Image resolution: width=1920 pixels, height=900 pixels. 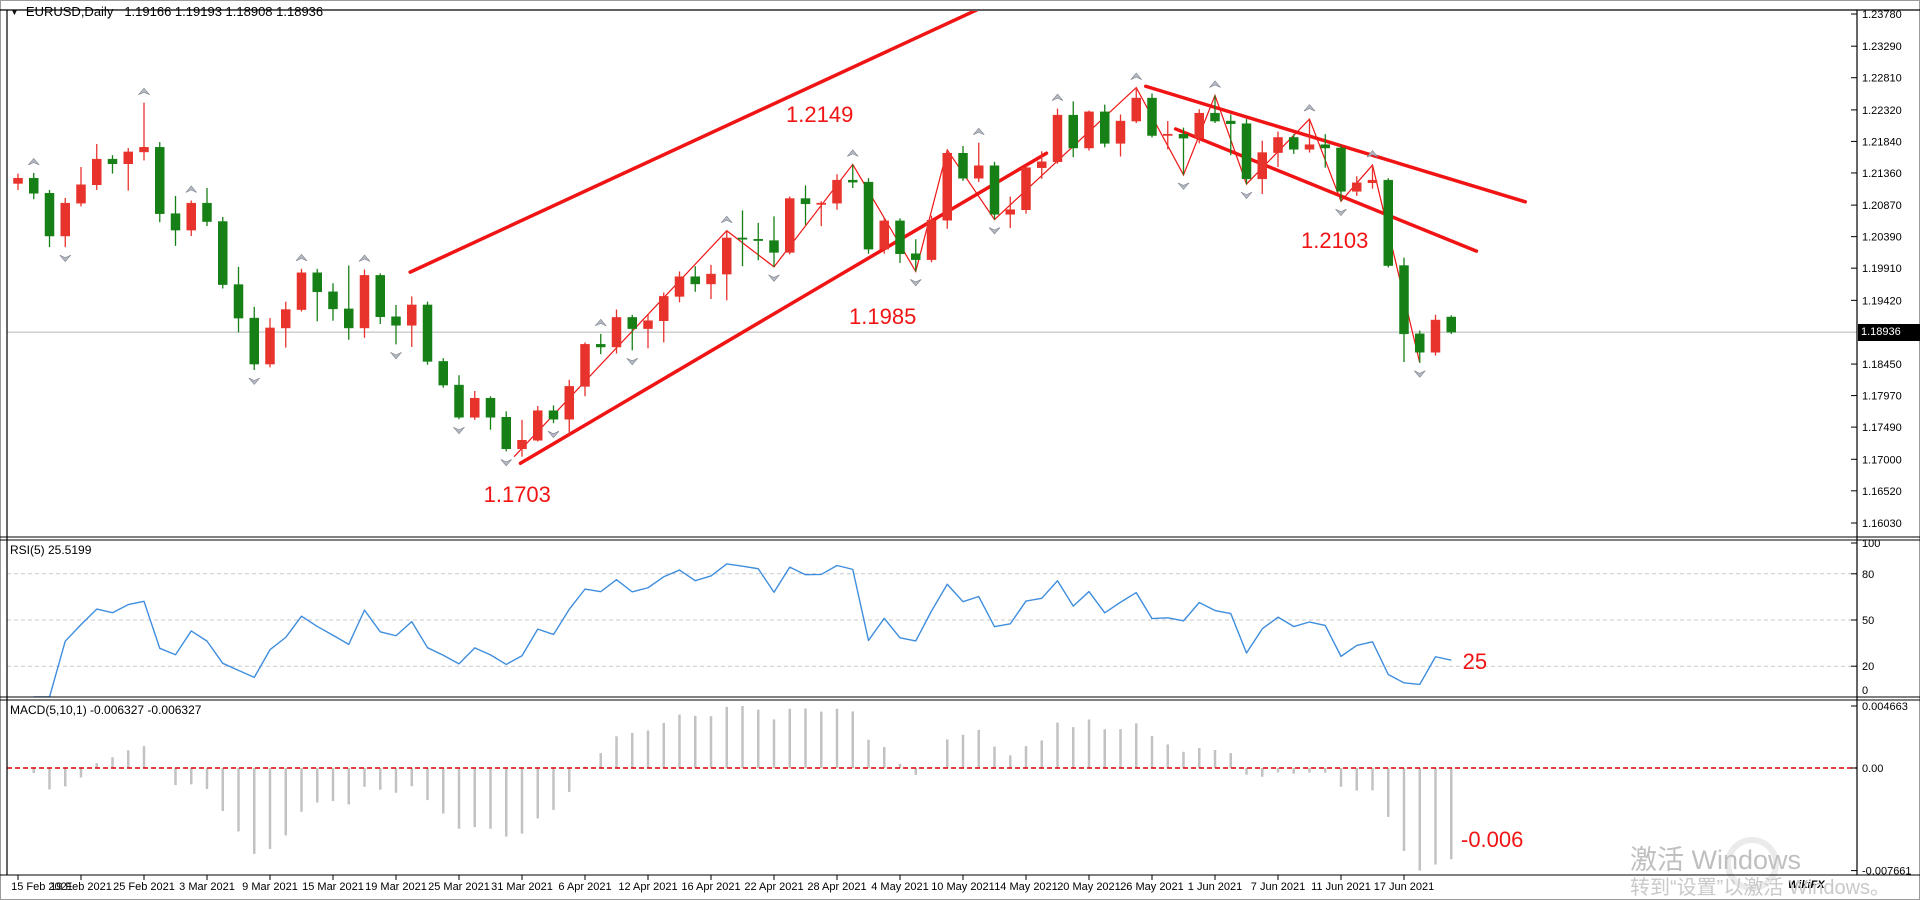 I want to click on rsi-annotation: 25, so click(x=1475, y=662).